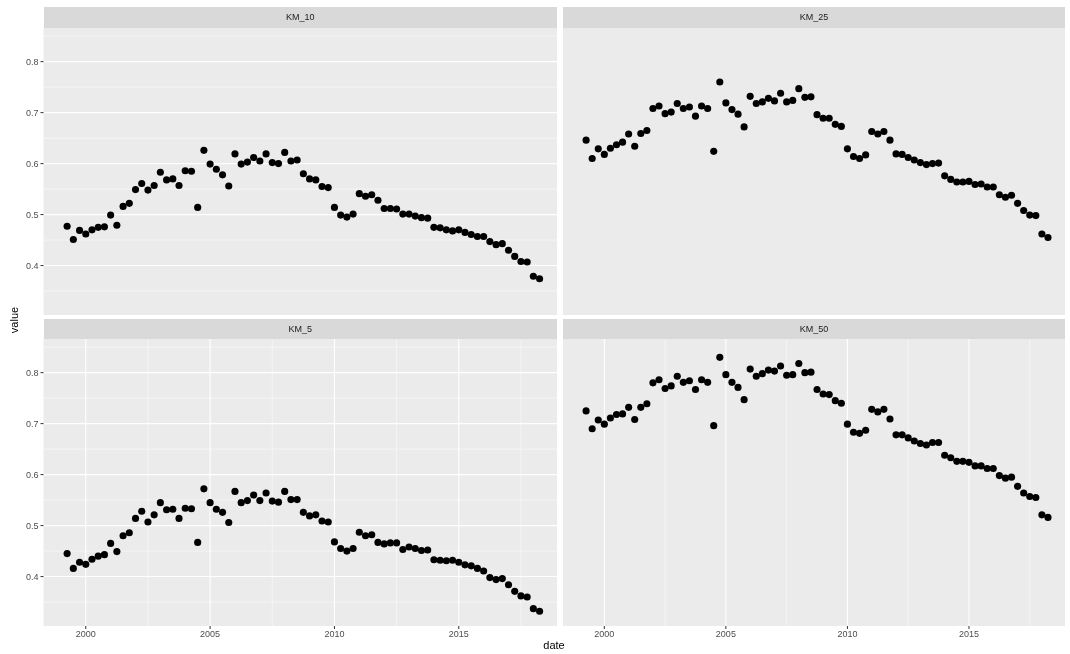 This screenshot has width=1070, height=654. Describe the element at coordinates (814, 17) in the screenshot. I see `chart-title: KM_25` at that location.